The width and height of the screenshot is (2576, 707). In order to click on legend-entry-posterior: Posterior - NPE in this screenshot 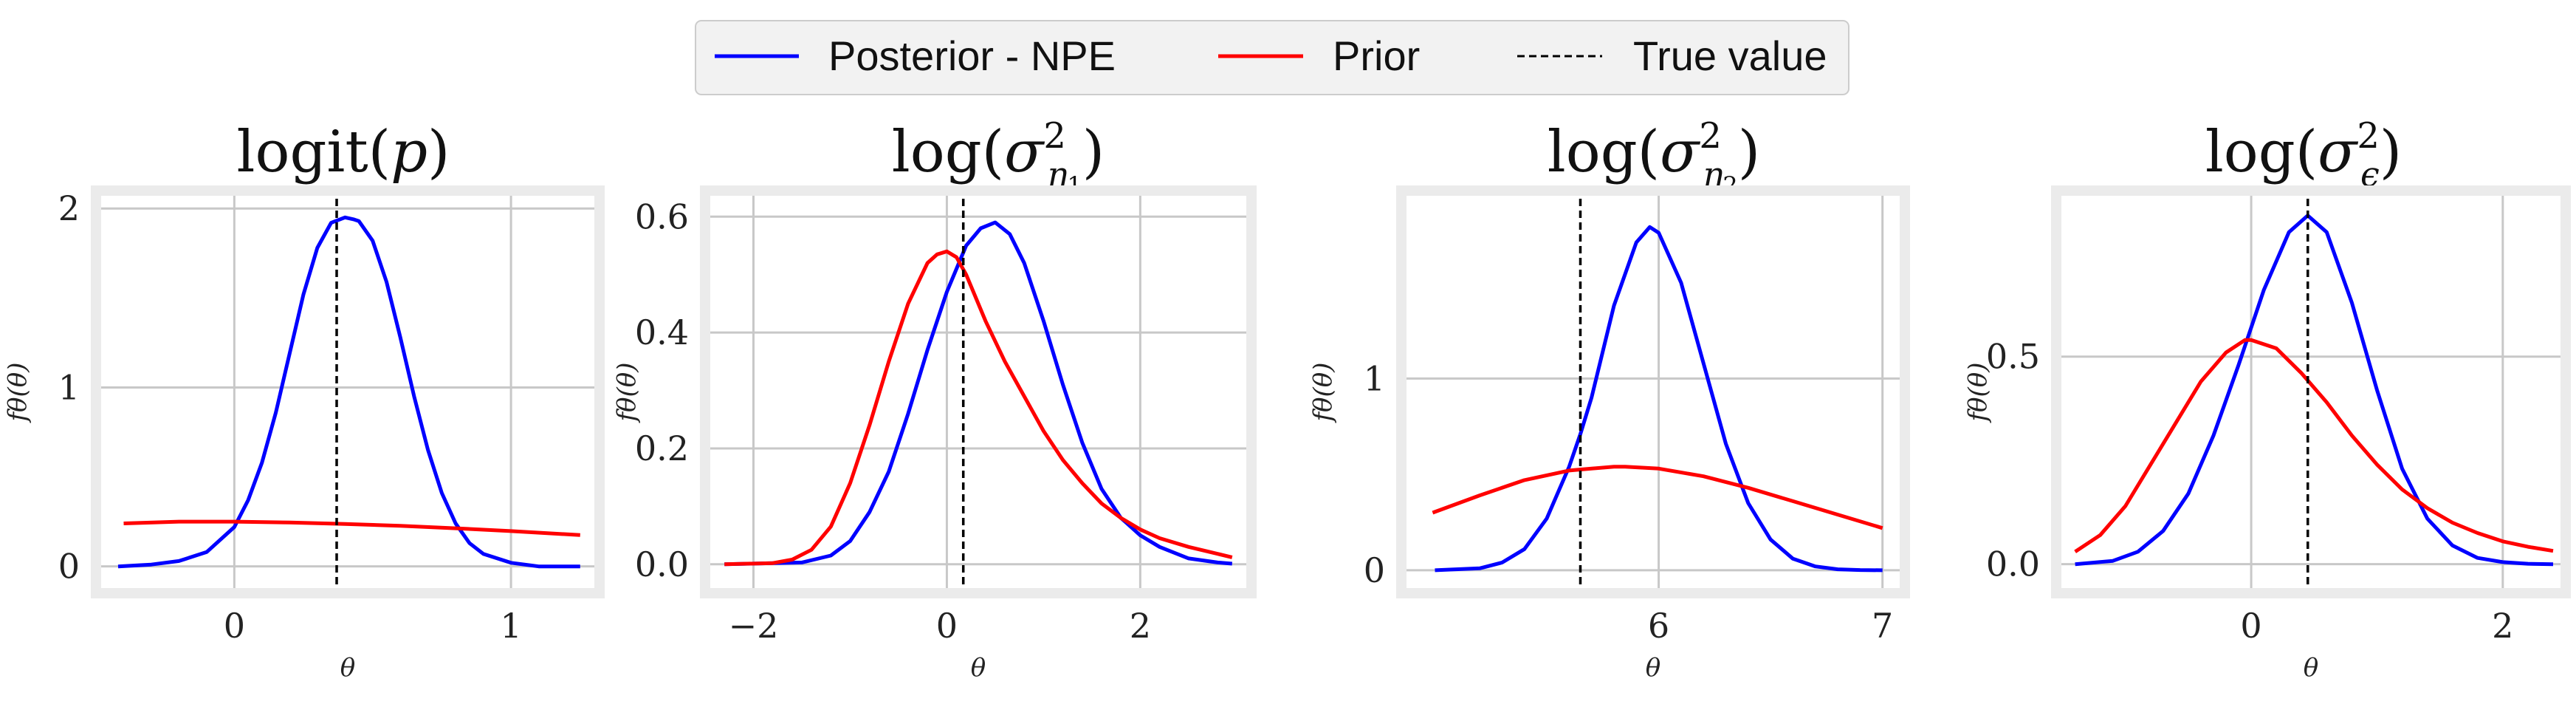, I will do `click(915, 56)`.